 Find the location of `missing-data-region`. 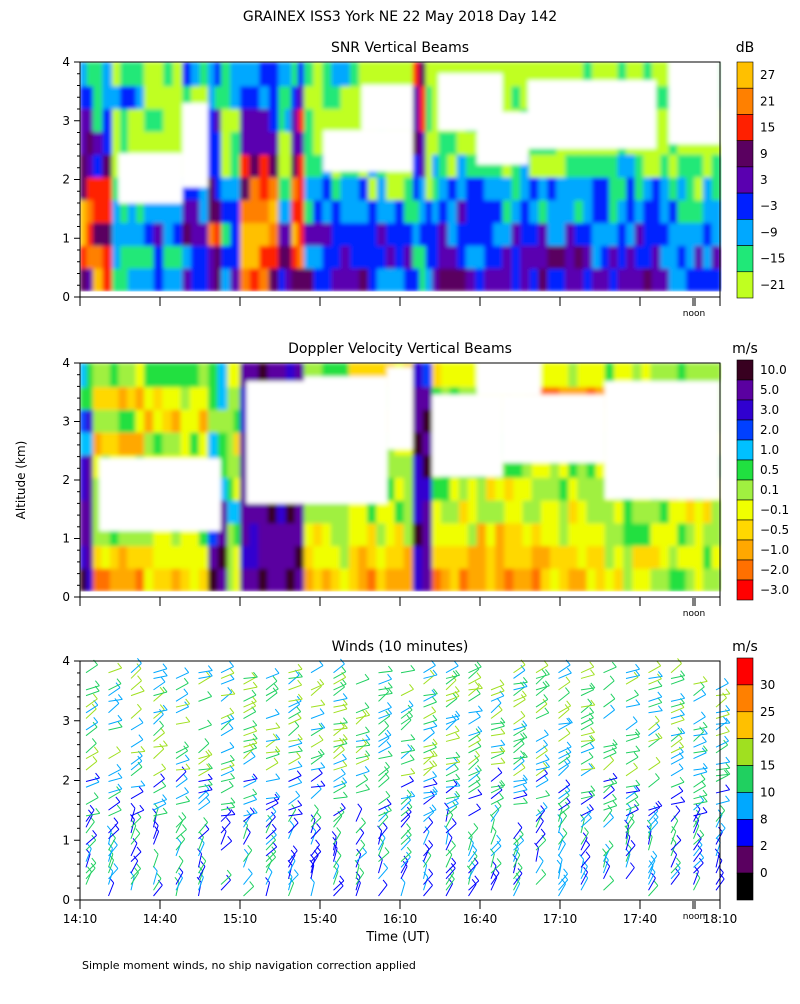

missing-data-region is located at coordinates (592, 114).